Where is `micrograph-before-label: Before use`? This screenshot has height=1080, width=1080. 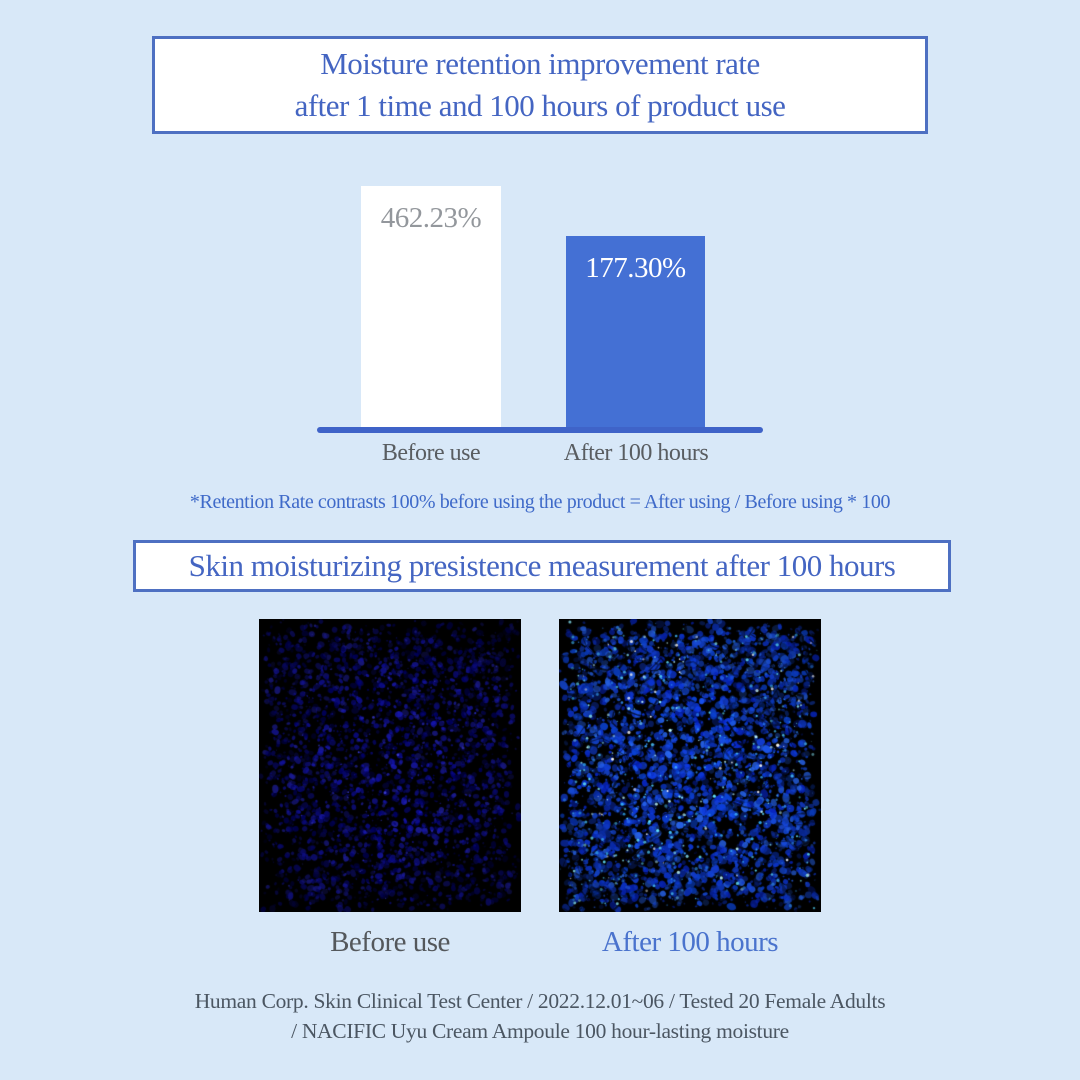 micrograph-before-label: Before use is located at coordinates (390, 942).